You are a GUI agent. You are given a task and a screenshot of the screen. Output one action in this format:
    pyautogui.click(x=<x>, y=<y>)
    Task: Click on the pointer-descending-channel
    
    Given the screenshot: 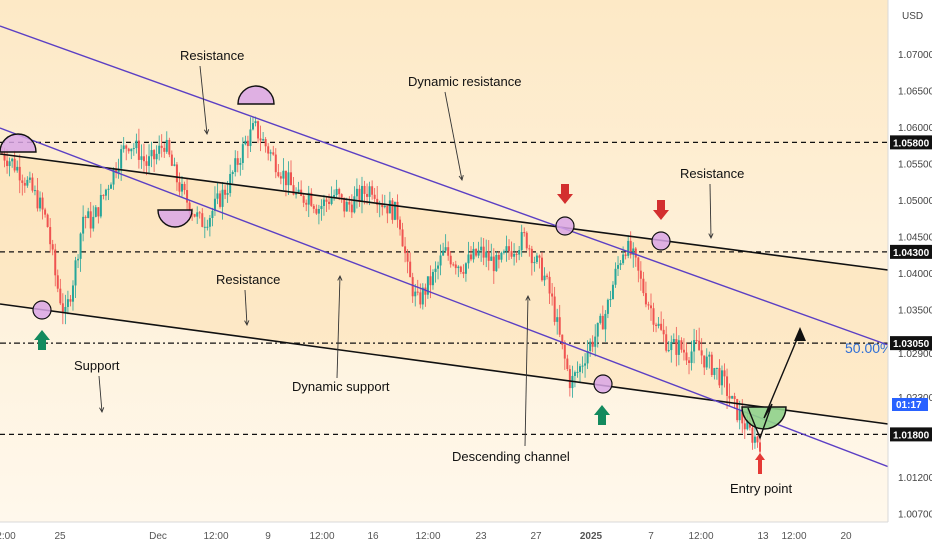 What is the action you would take?
    pyautogui.click(x=526, y=371)
    